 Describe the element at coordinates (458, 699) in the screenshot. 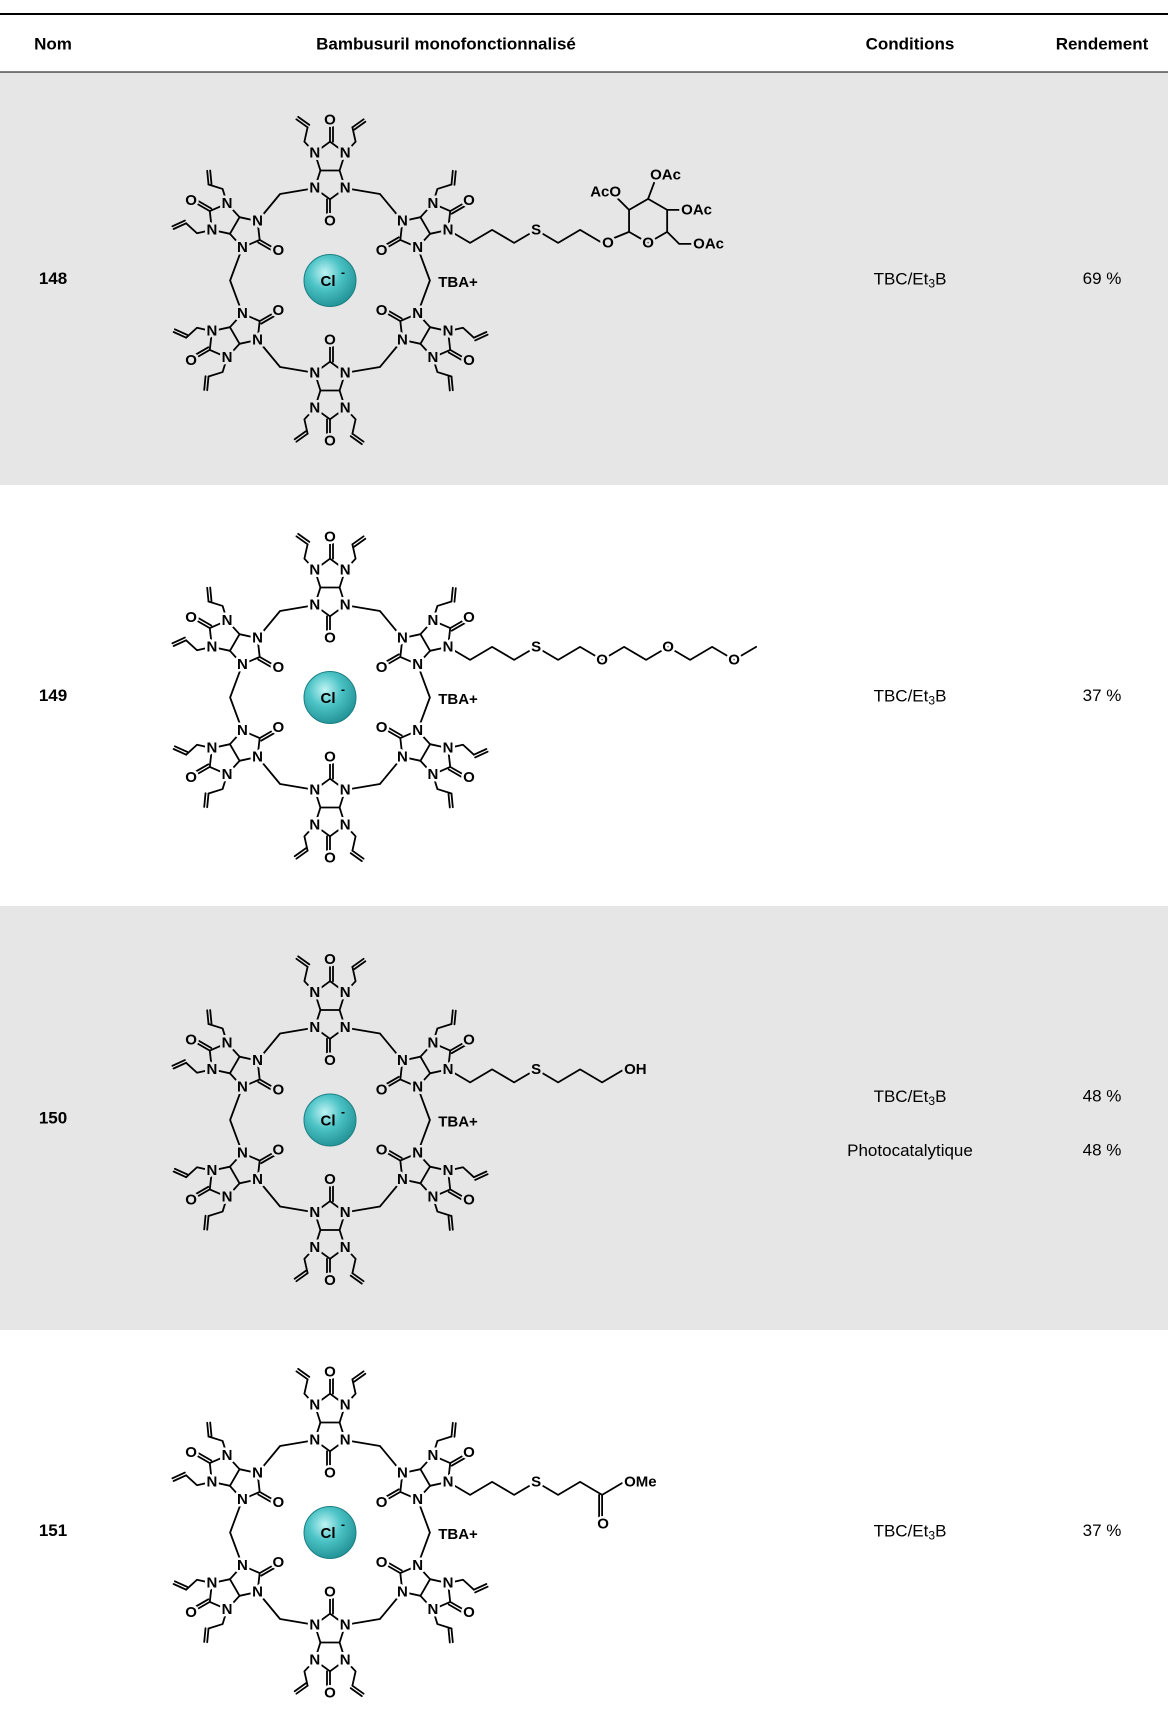

I see `cation-label: TBA+` at that location.